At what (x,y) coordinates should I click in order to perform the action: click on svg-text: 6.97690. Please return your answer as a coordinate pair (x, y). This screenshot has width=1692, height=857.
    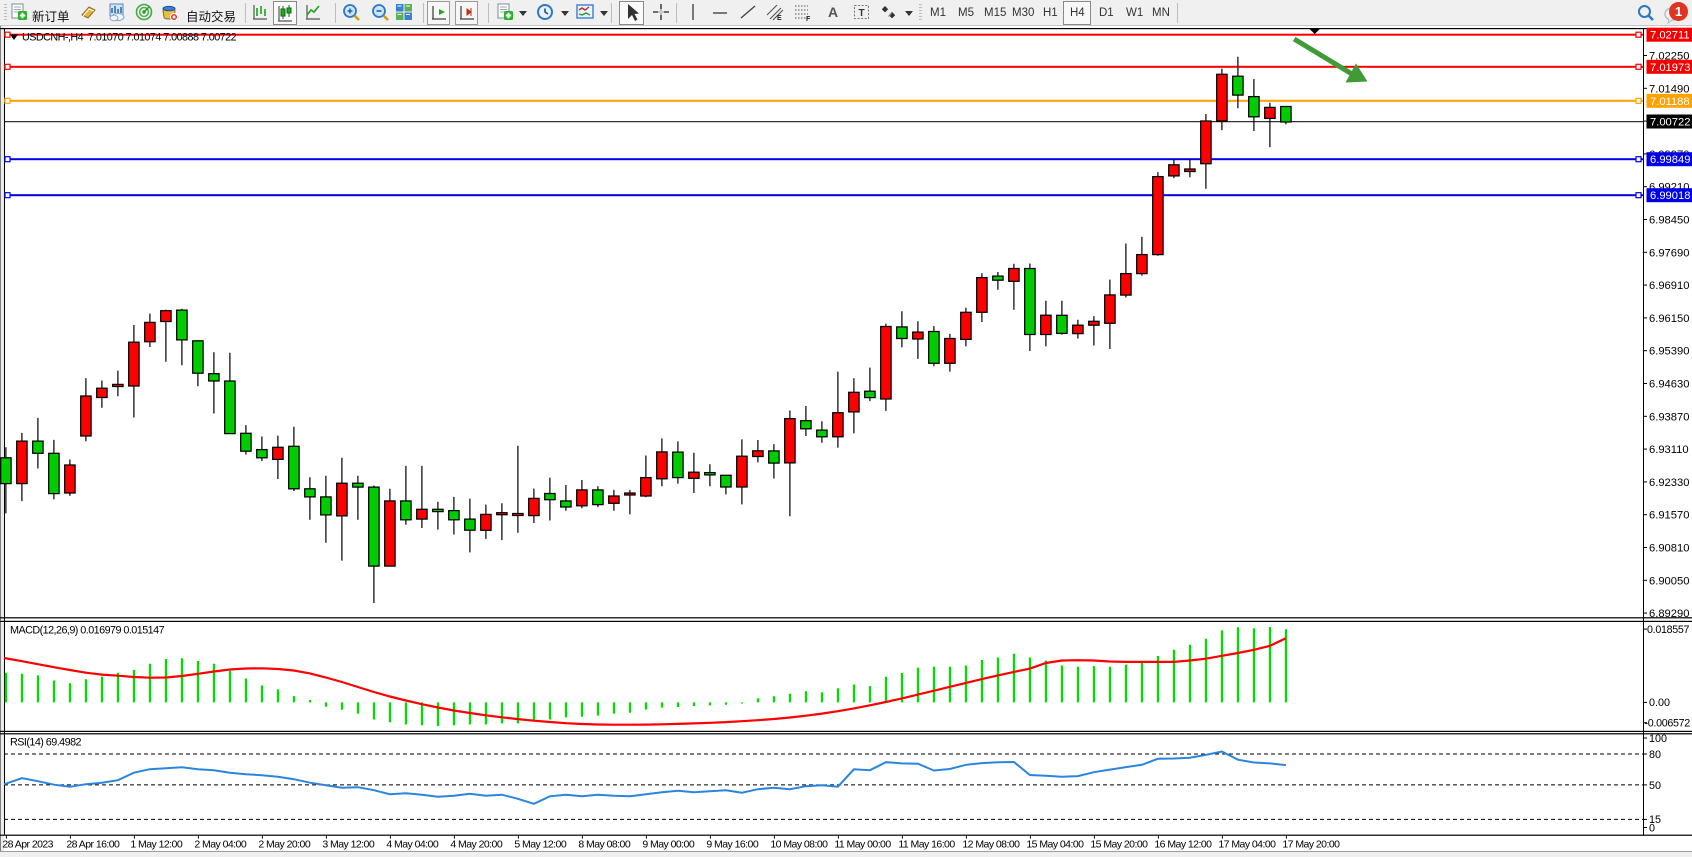
    Looking at the image, I should click on (1669, 253).